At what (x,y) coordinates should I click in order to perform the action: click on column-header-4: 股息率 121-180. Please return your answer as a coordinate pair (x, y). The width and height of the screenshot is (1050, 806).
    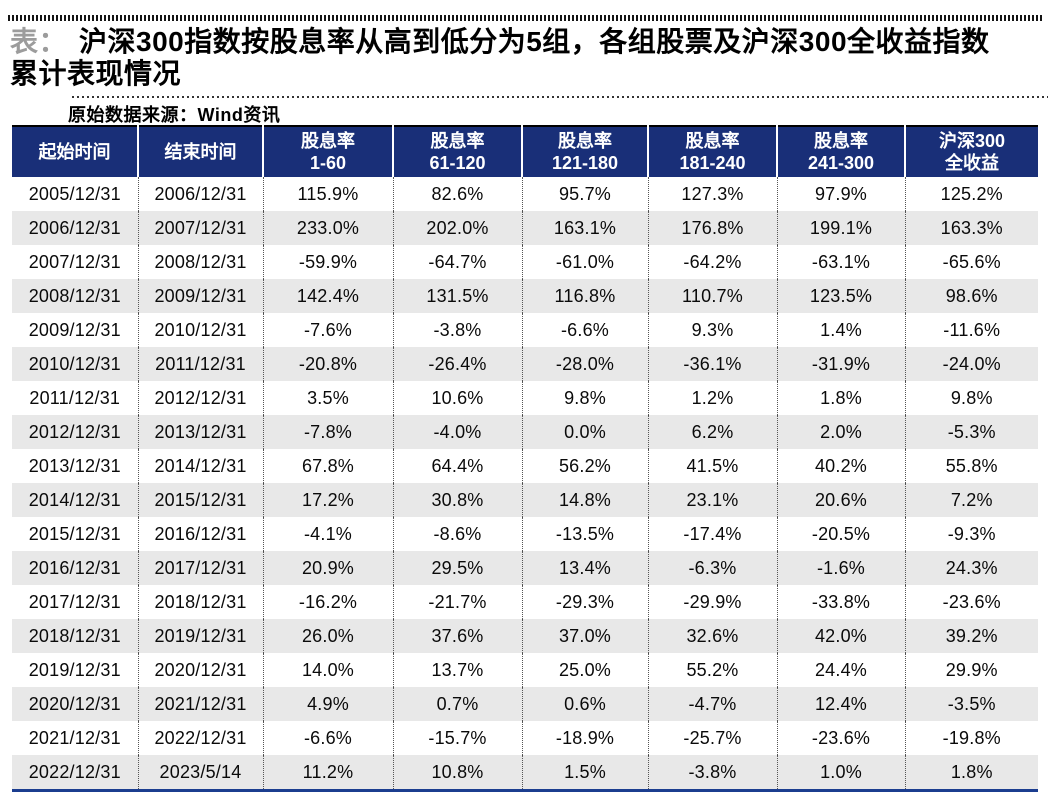
    Looking at the image, I should click on (584, 151).